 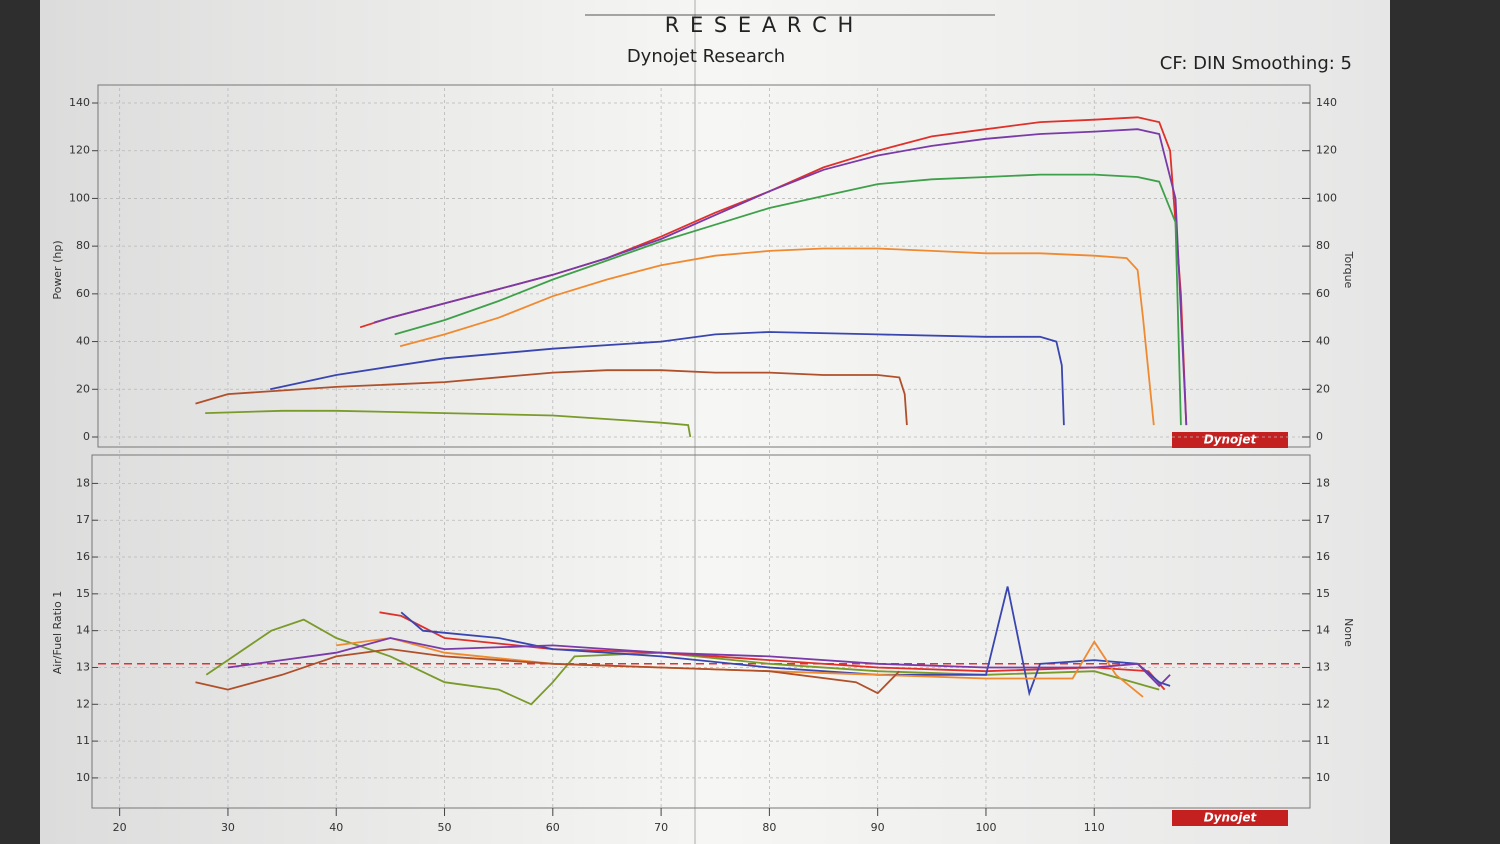 I want to click on y2-tick-label: 10, so click(x=1323, y=777).